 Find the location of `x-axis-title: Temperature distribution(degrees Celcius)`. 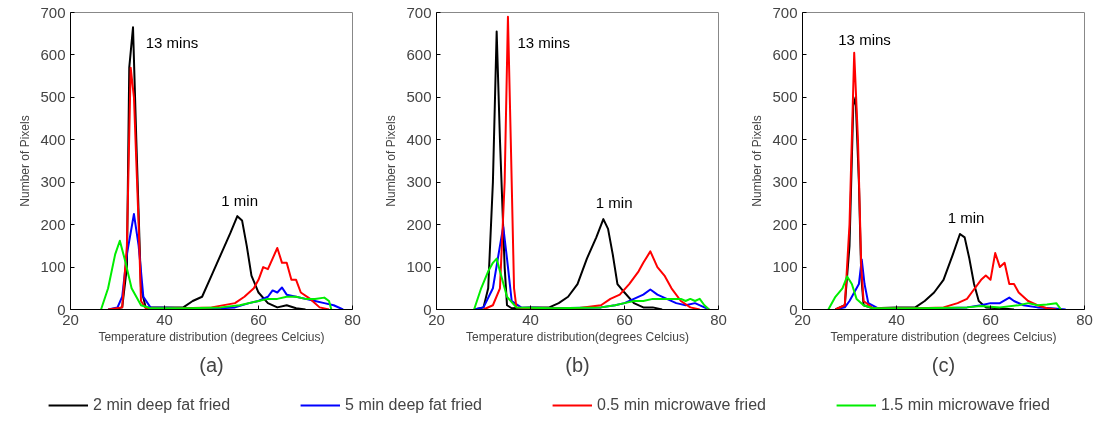

x-axis-title: Temperature distribution(degrees Celcius) is located at coordinates (577, 336).